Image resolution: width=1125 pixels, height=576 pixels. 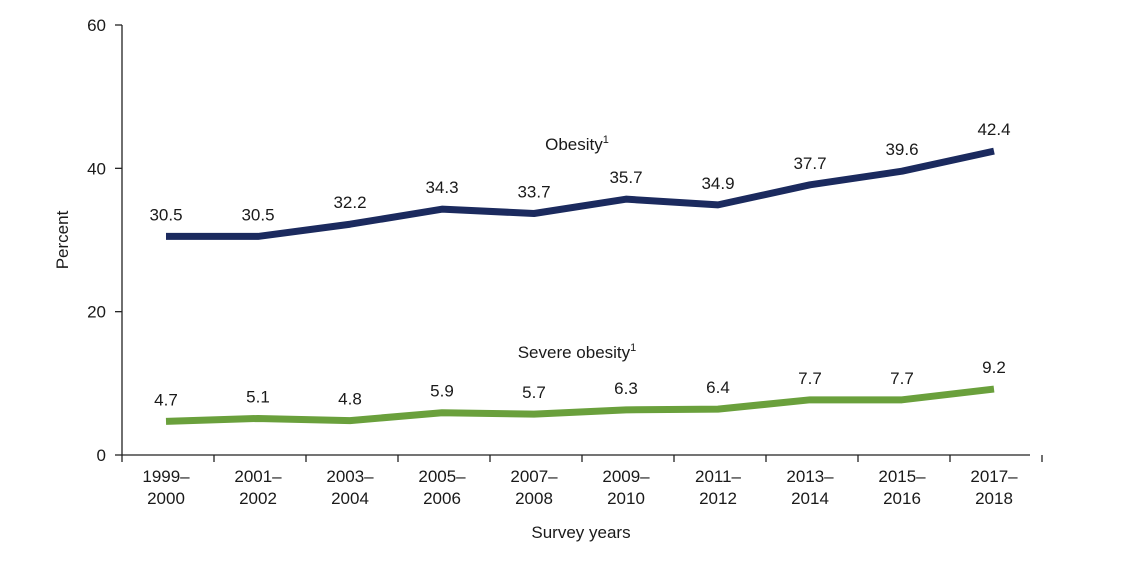 I want to click on x-tick-label: 2009– 2010, so click(x=626, y=487).